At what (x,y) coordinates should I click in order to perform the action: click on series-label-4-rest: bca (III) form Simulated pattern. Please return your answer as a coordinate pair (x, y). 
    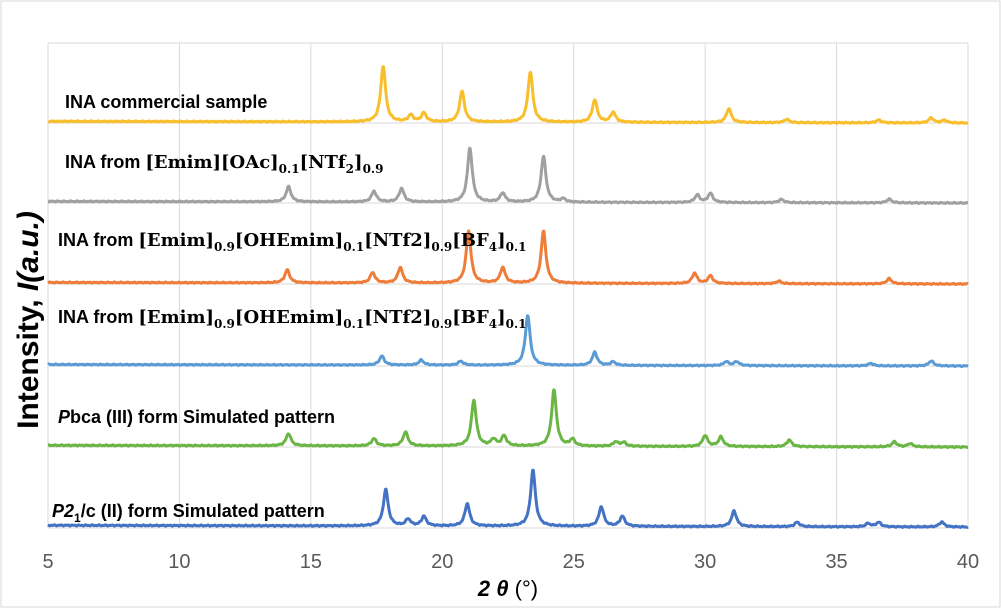
    Looking at the image, I should click on (202, 417).